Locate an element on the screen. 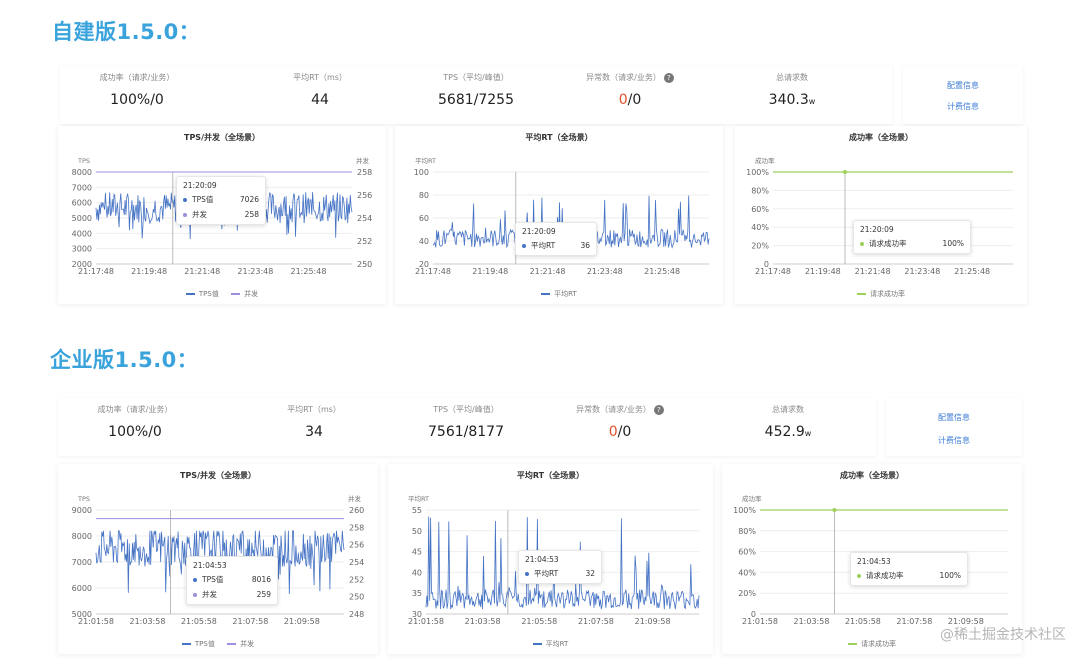 The height and width of the screenshot is (662, 1080). chart-tooltip: 21:20:09 平均RT 36 is located at coordinates (556, 239).